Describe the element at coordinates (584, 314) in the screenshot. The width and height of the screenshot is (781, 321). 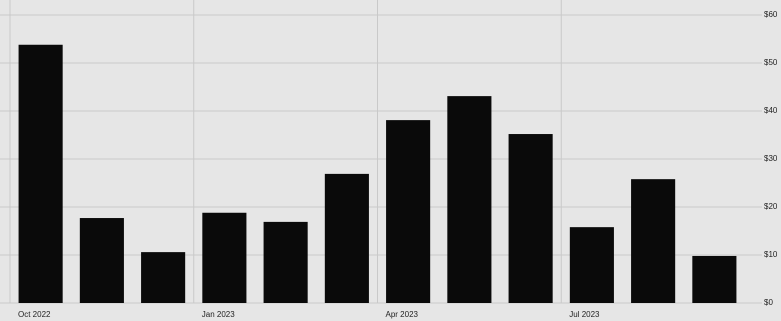
I see `x-tick-label: Jul 2023` at that location.